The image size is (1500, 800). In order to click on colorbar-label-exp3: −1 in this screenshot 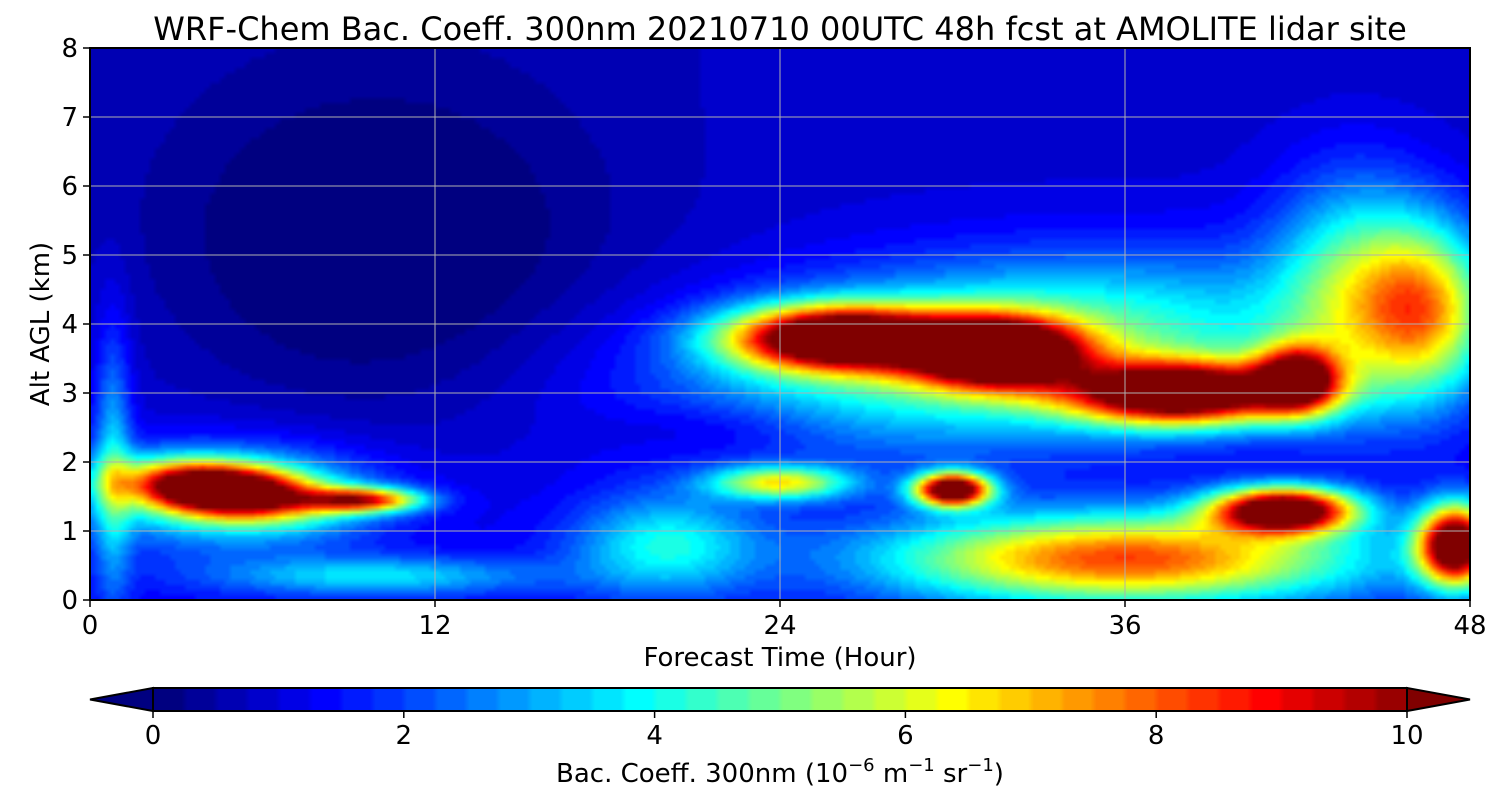, I will do `click(980, 765)`.